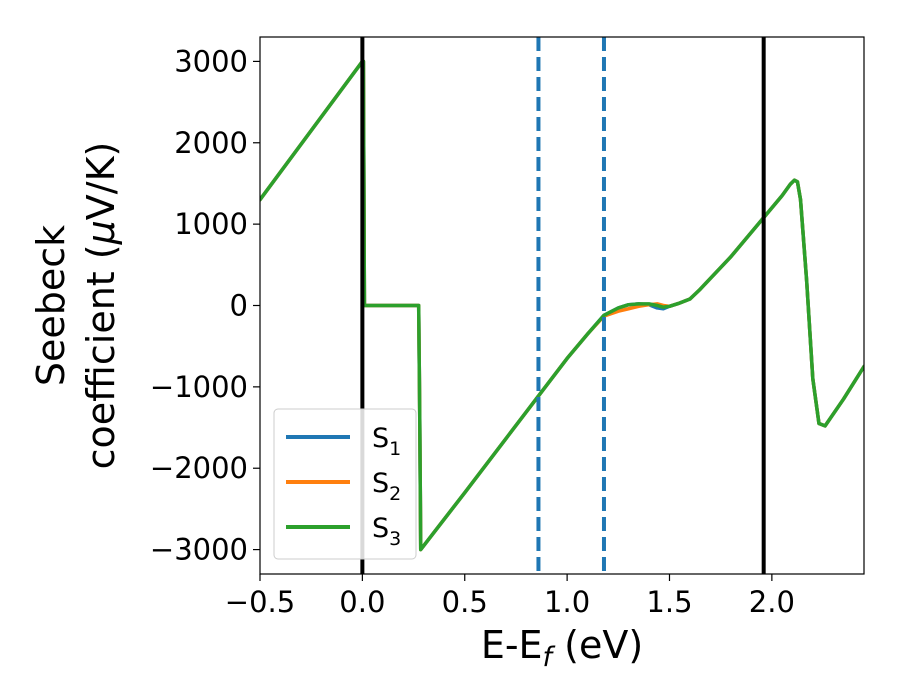 The image size is (900, 700). I want to click on y-tick-label: −2000, so click(199, 468).